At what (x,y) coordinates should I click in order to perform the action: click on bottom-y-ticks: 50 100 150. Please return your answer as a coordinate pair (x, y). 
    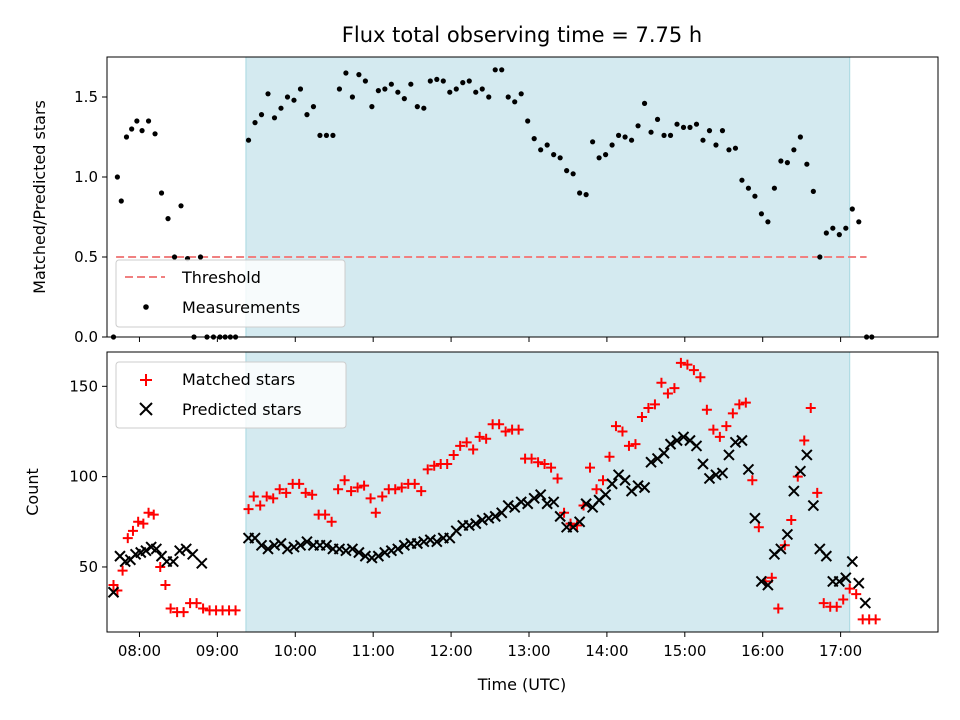
    Looking at the image, I should click on (88, 476).